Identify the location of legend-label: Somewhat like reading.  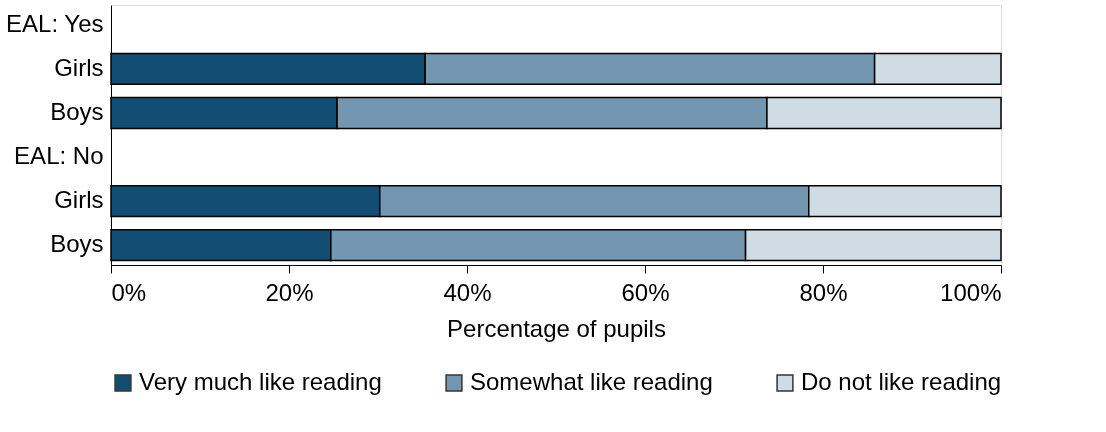
(591, 381).